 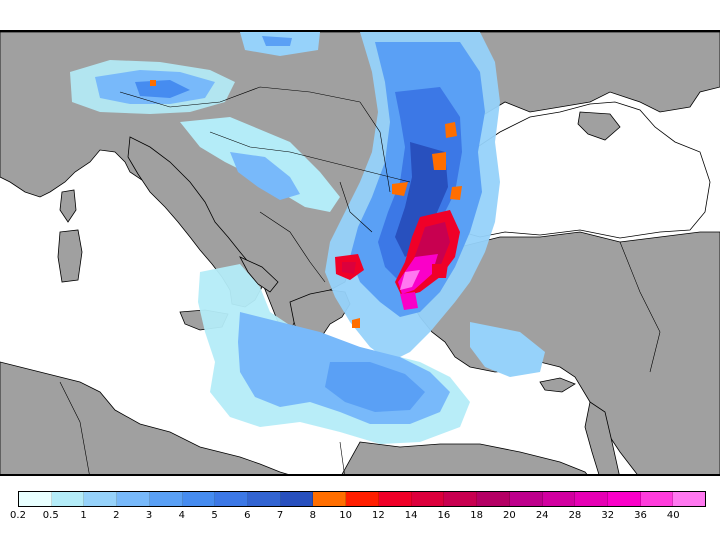 What do you see at coordinates (477, 515) in the screenshot?
I see `legend-tick-label: 18` at bounding box center [477, 515].